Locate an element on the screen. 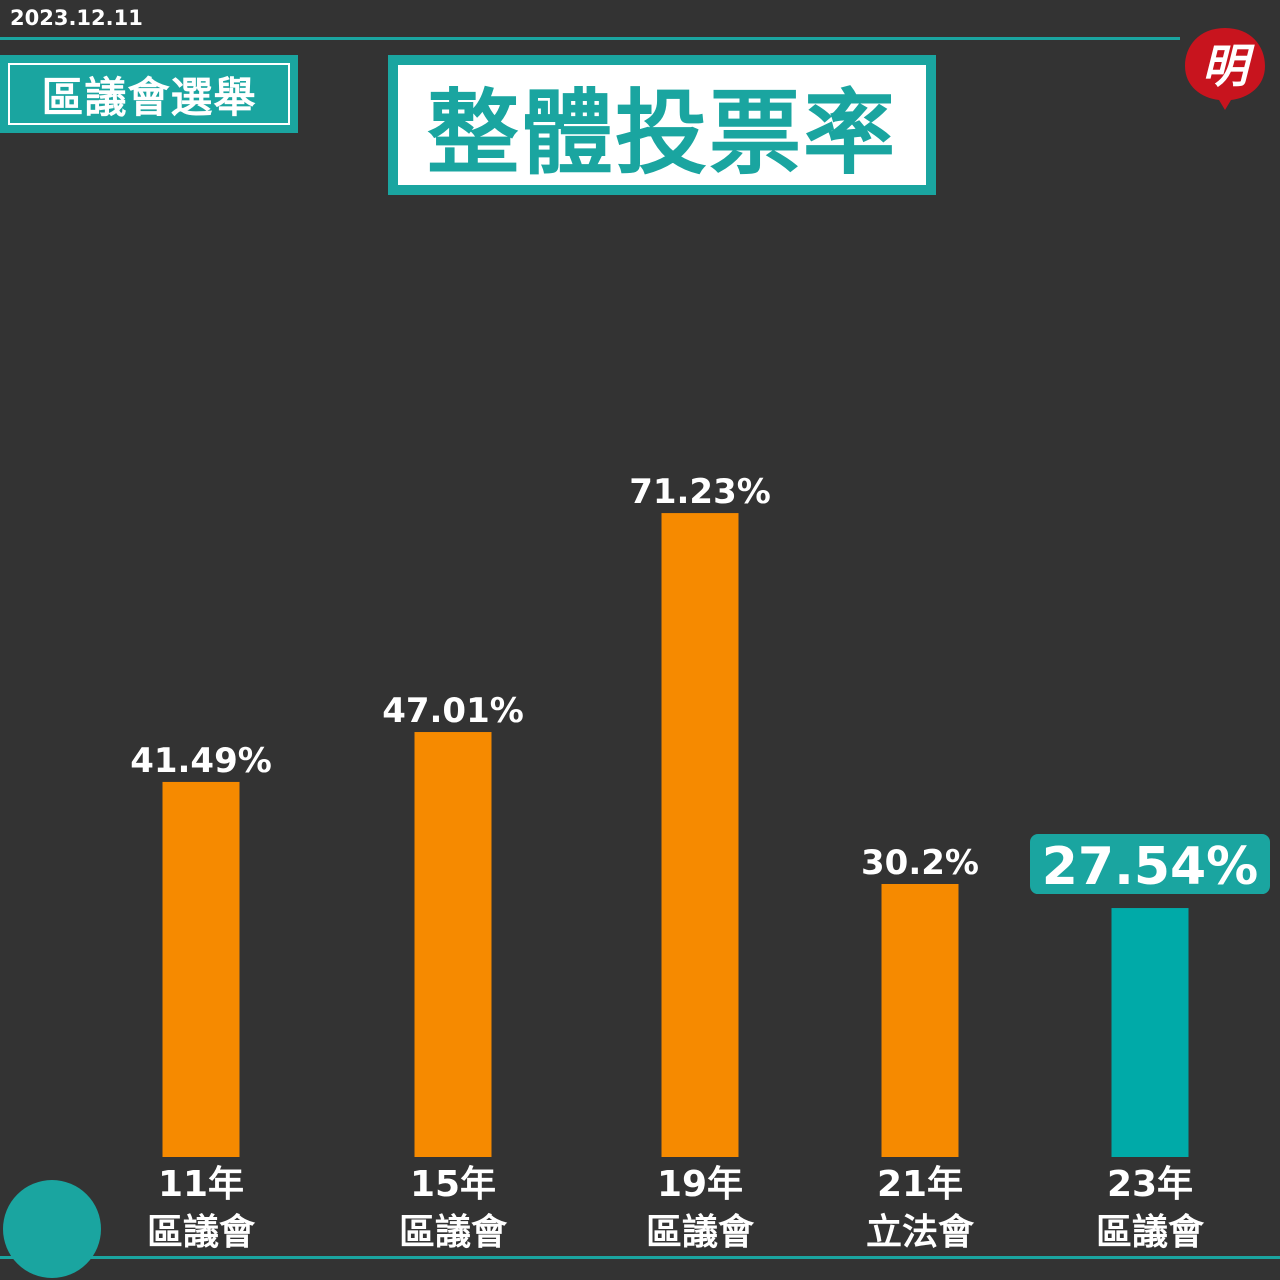  category-tag: 區議會選舉 is located at coordinates (149, 94).